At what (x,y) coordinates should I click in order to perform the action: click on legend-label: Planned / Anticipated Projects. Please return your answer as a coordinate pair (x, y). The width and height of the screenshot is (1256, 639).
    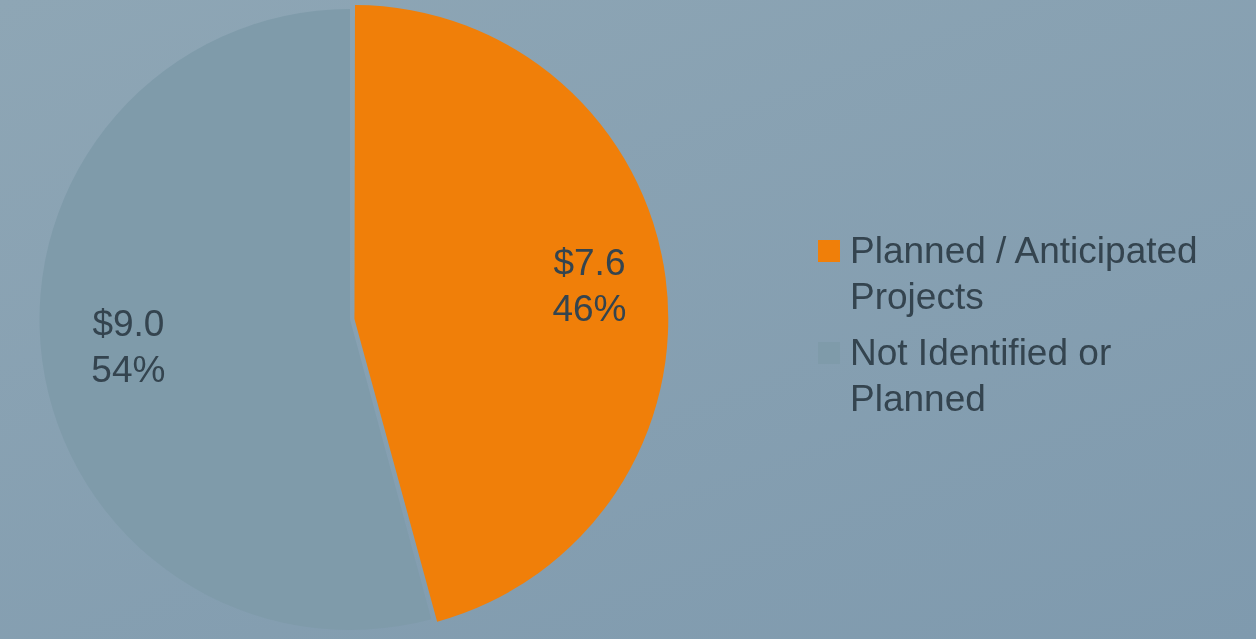
    Looking at the image, I should click on (1024, 274).